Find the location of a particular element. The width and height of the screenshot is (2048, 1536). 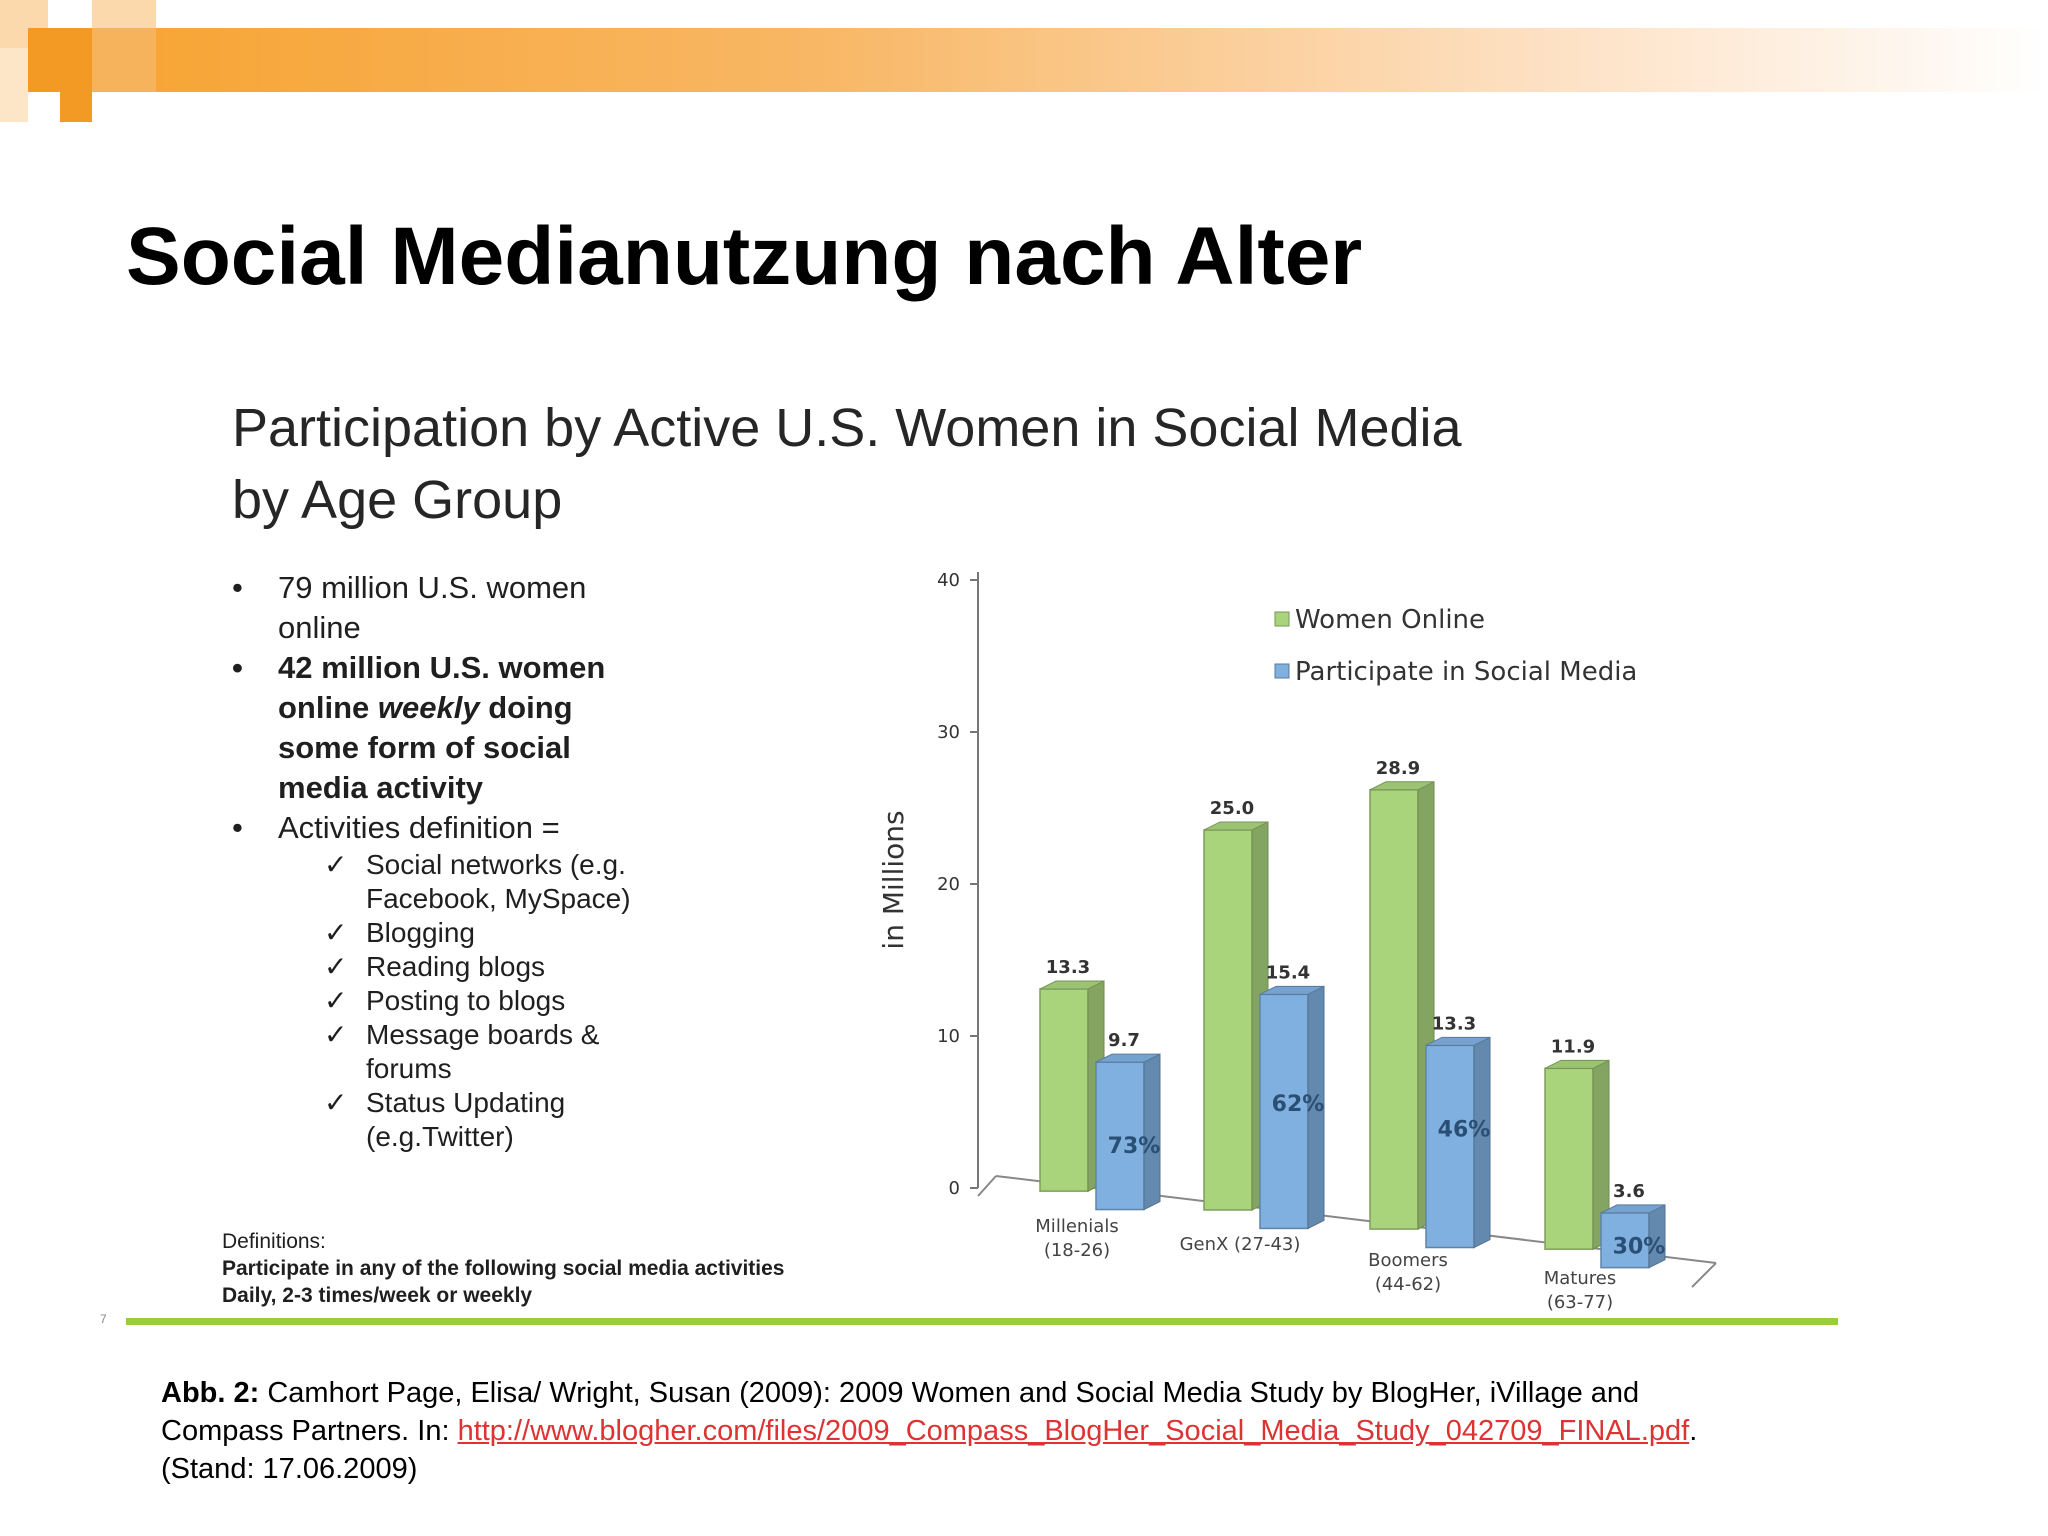

y-tick-label: 0 is located at coordinates (954, 1188).